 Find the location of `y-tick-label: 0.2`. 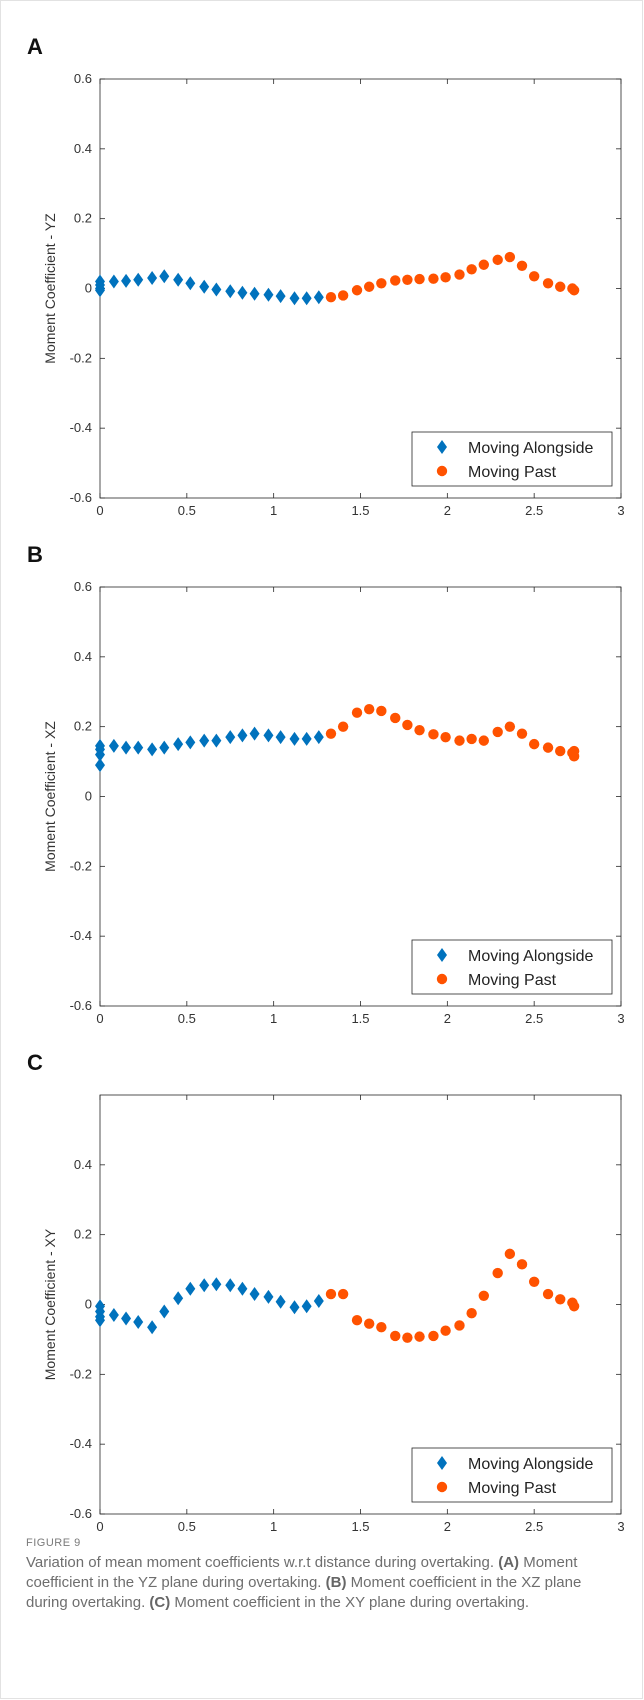

y-tick-label: 0.2 is located at coordinates (83, 1234).